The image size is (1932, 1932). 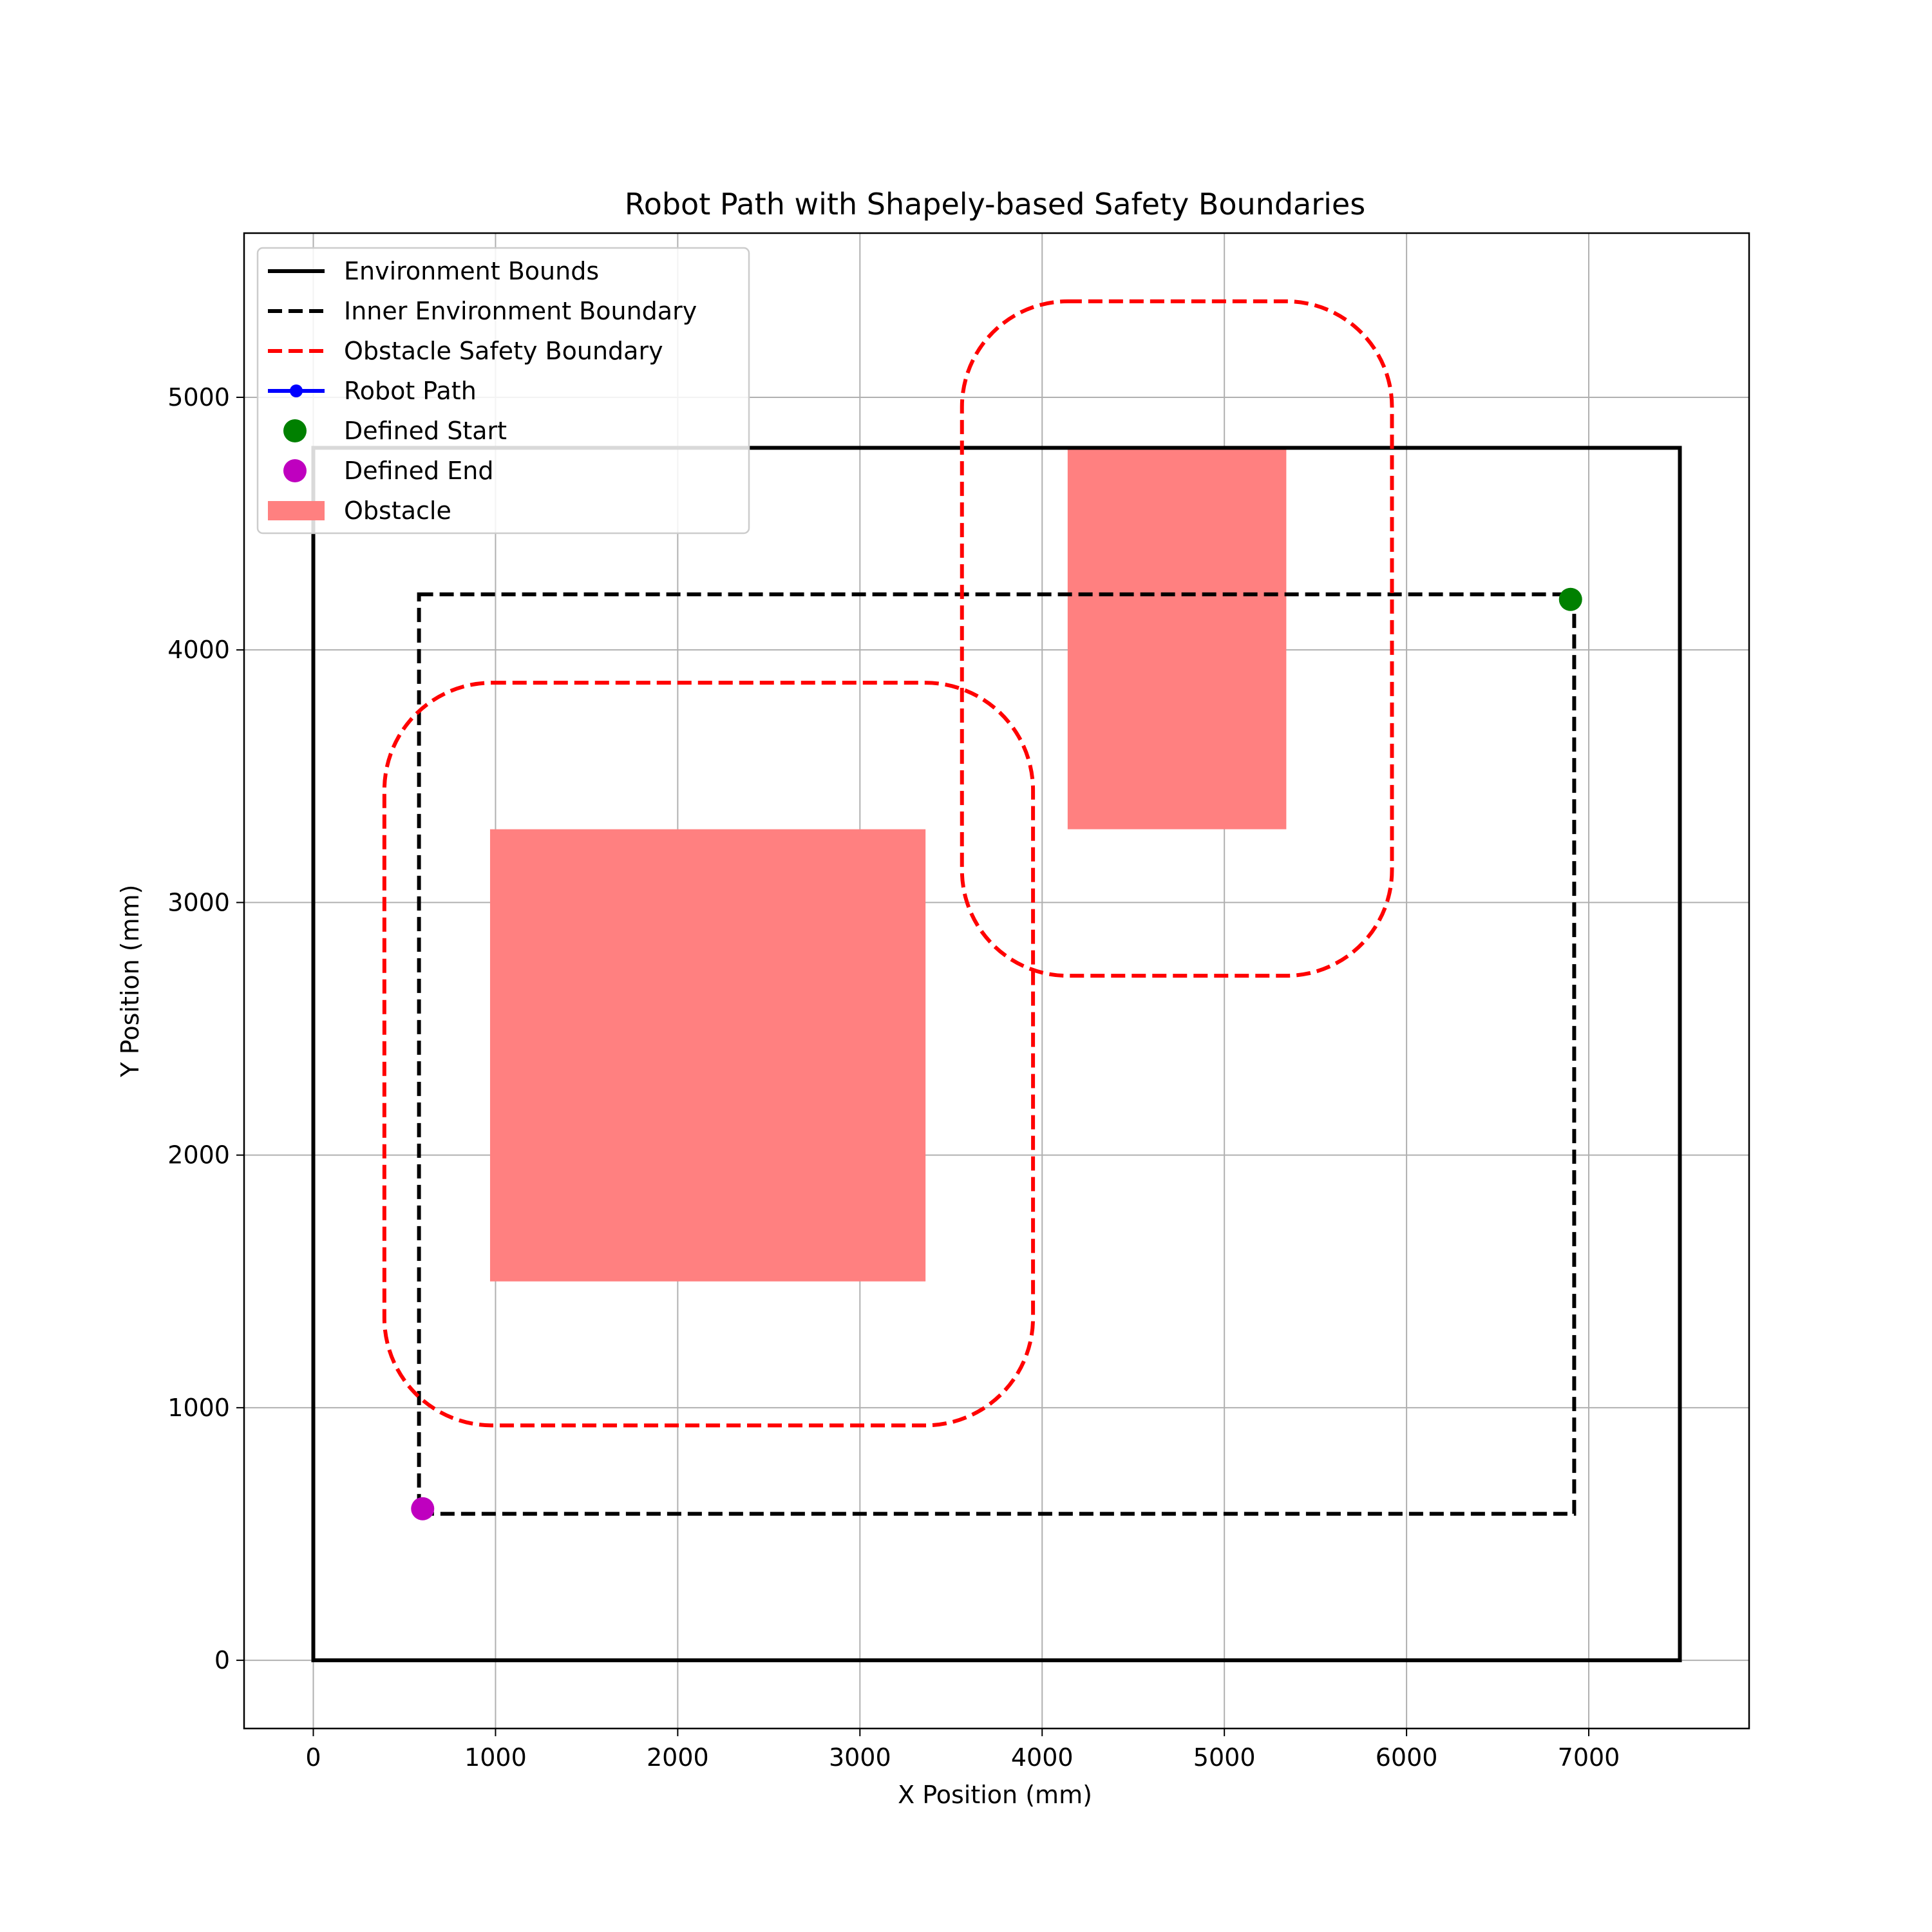 What do you see at coordinates (130, 980) in the screenshot?
I see `y-axis-label: Y Position (mm)` at bounding box center [130, 980].